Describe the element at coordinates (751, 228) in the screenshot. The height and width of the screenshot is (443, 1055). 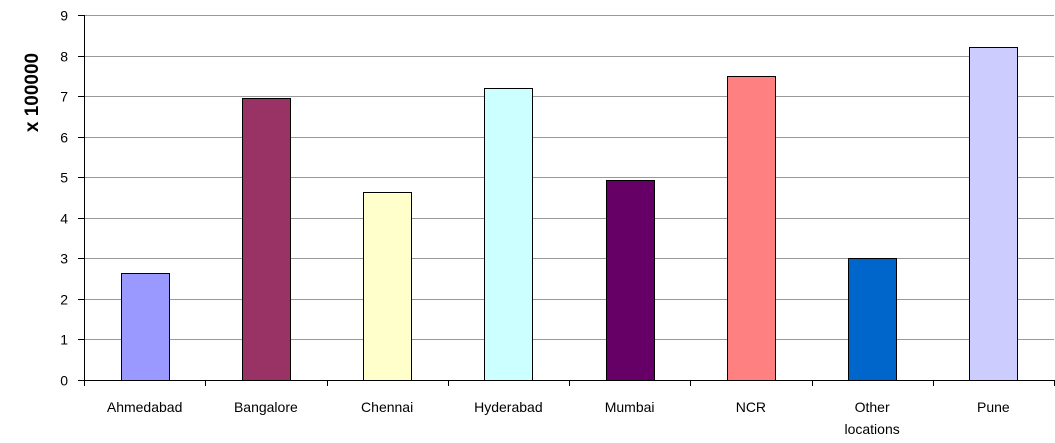
I see `bar-ncr` at that location.